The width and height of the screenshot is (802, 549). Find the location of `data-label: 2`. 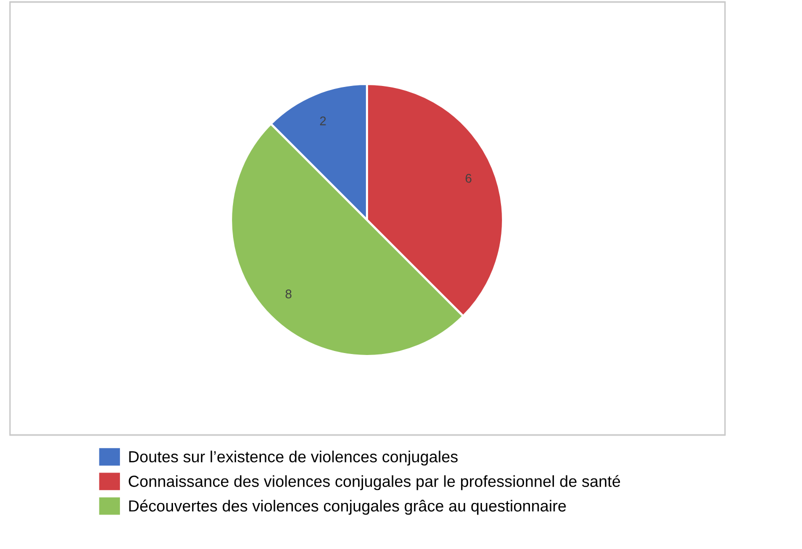

data-label: 2 is located at coordinates (323, 121).